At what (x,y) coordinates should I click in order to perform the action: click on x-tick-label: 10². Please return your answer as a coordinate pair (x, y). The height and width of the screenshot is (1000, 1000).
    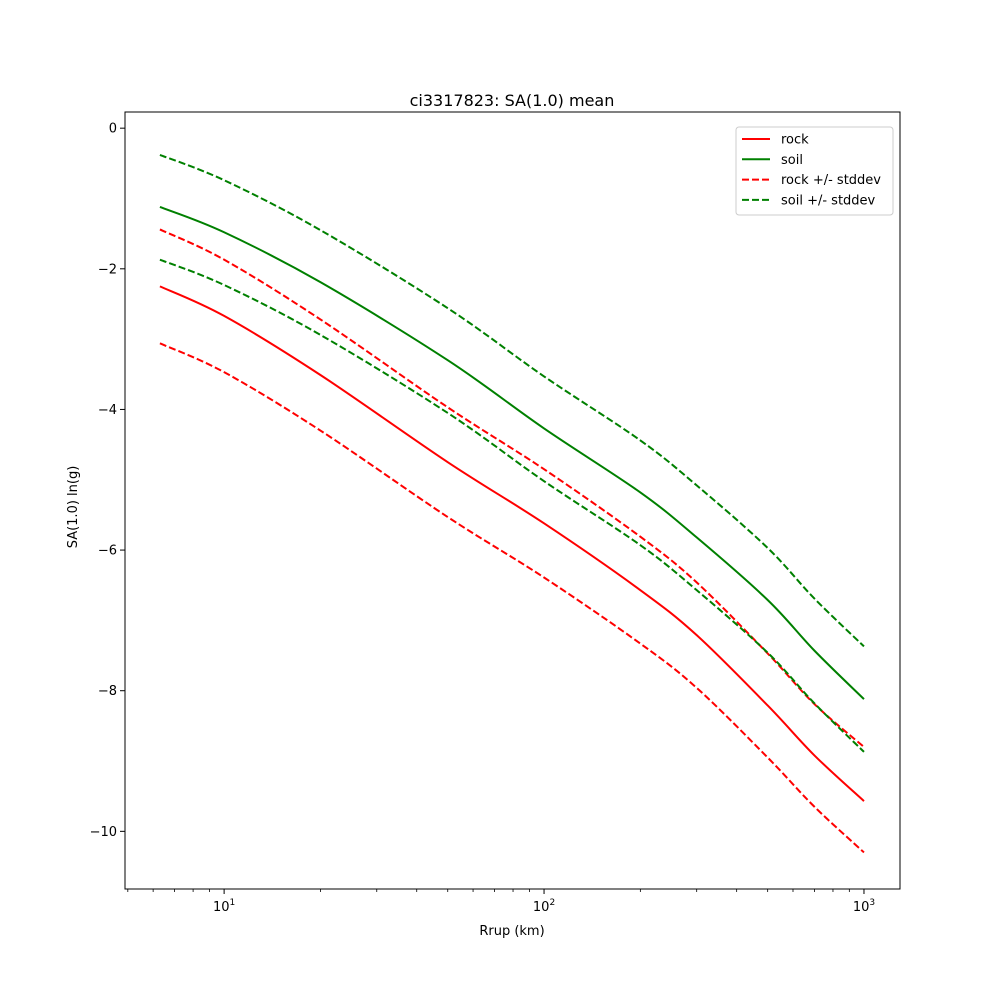
    Looking at the image, I should click on (544, 906).